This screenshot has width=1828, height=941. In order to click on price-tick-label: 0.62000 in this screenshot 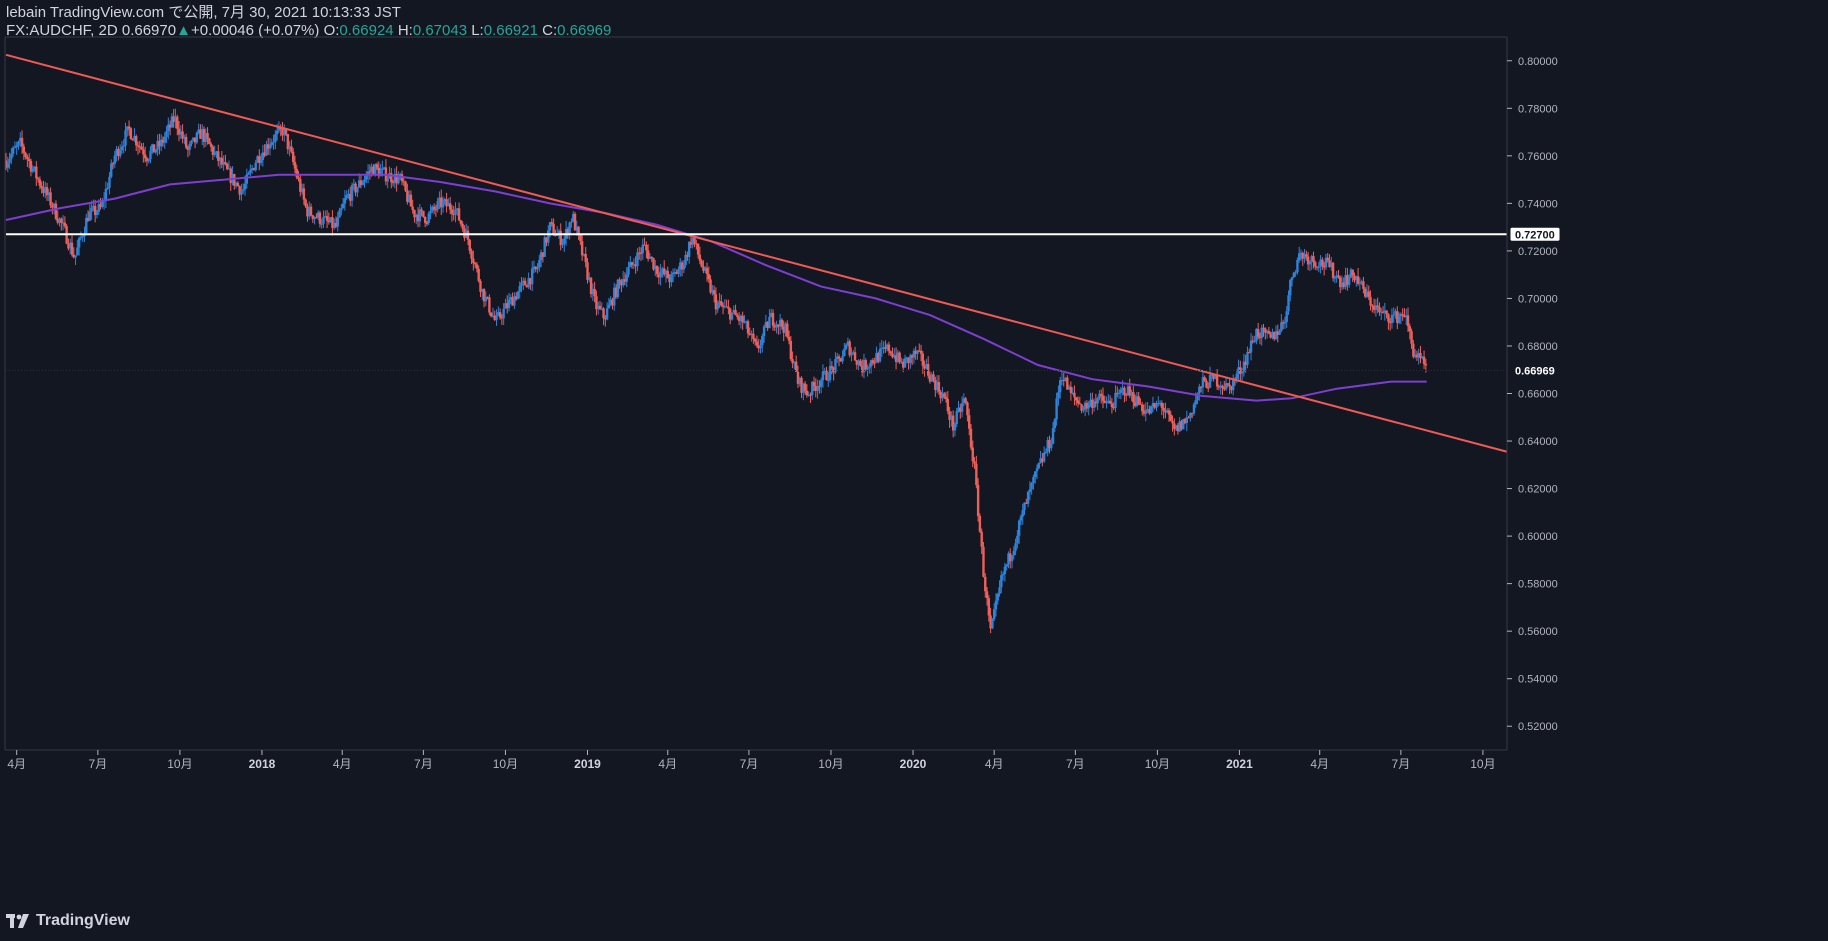, I will do `click(1538, 490)`.